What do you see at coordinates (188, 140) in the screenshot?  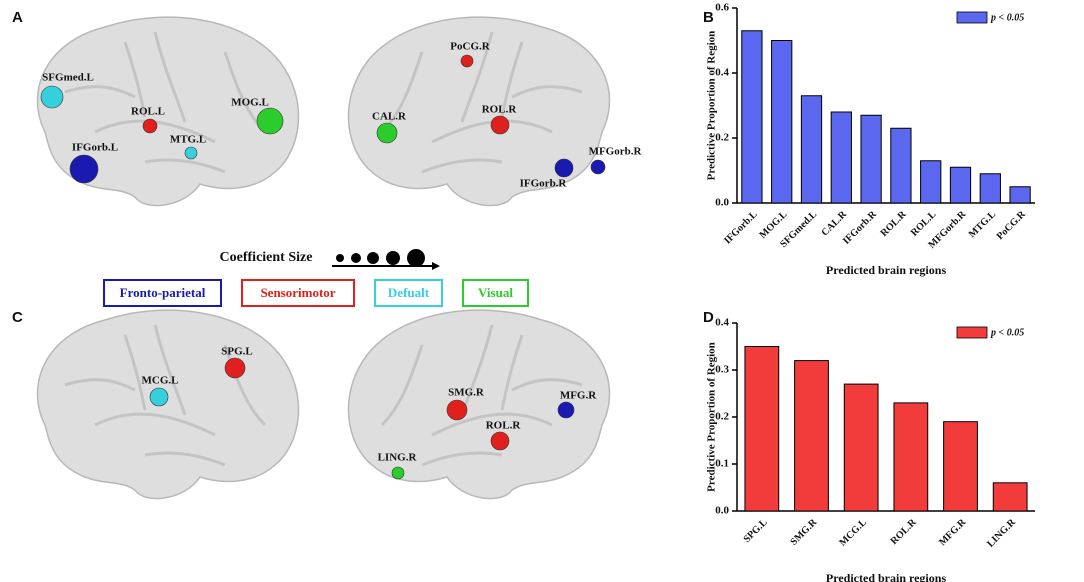 I see `node-label: MTG.L` at bounding box center [188, 140].